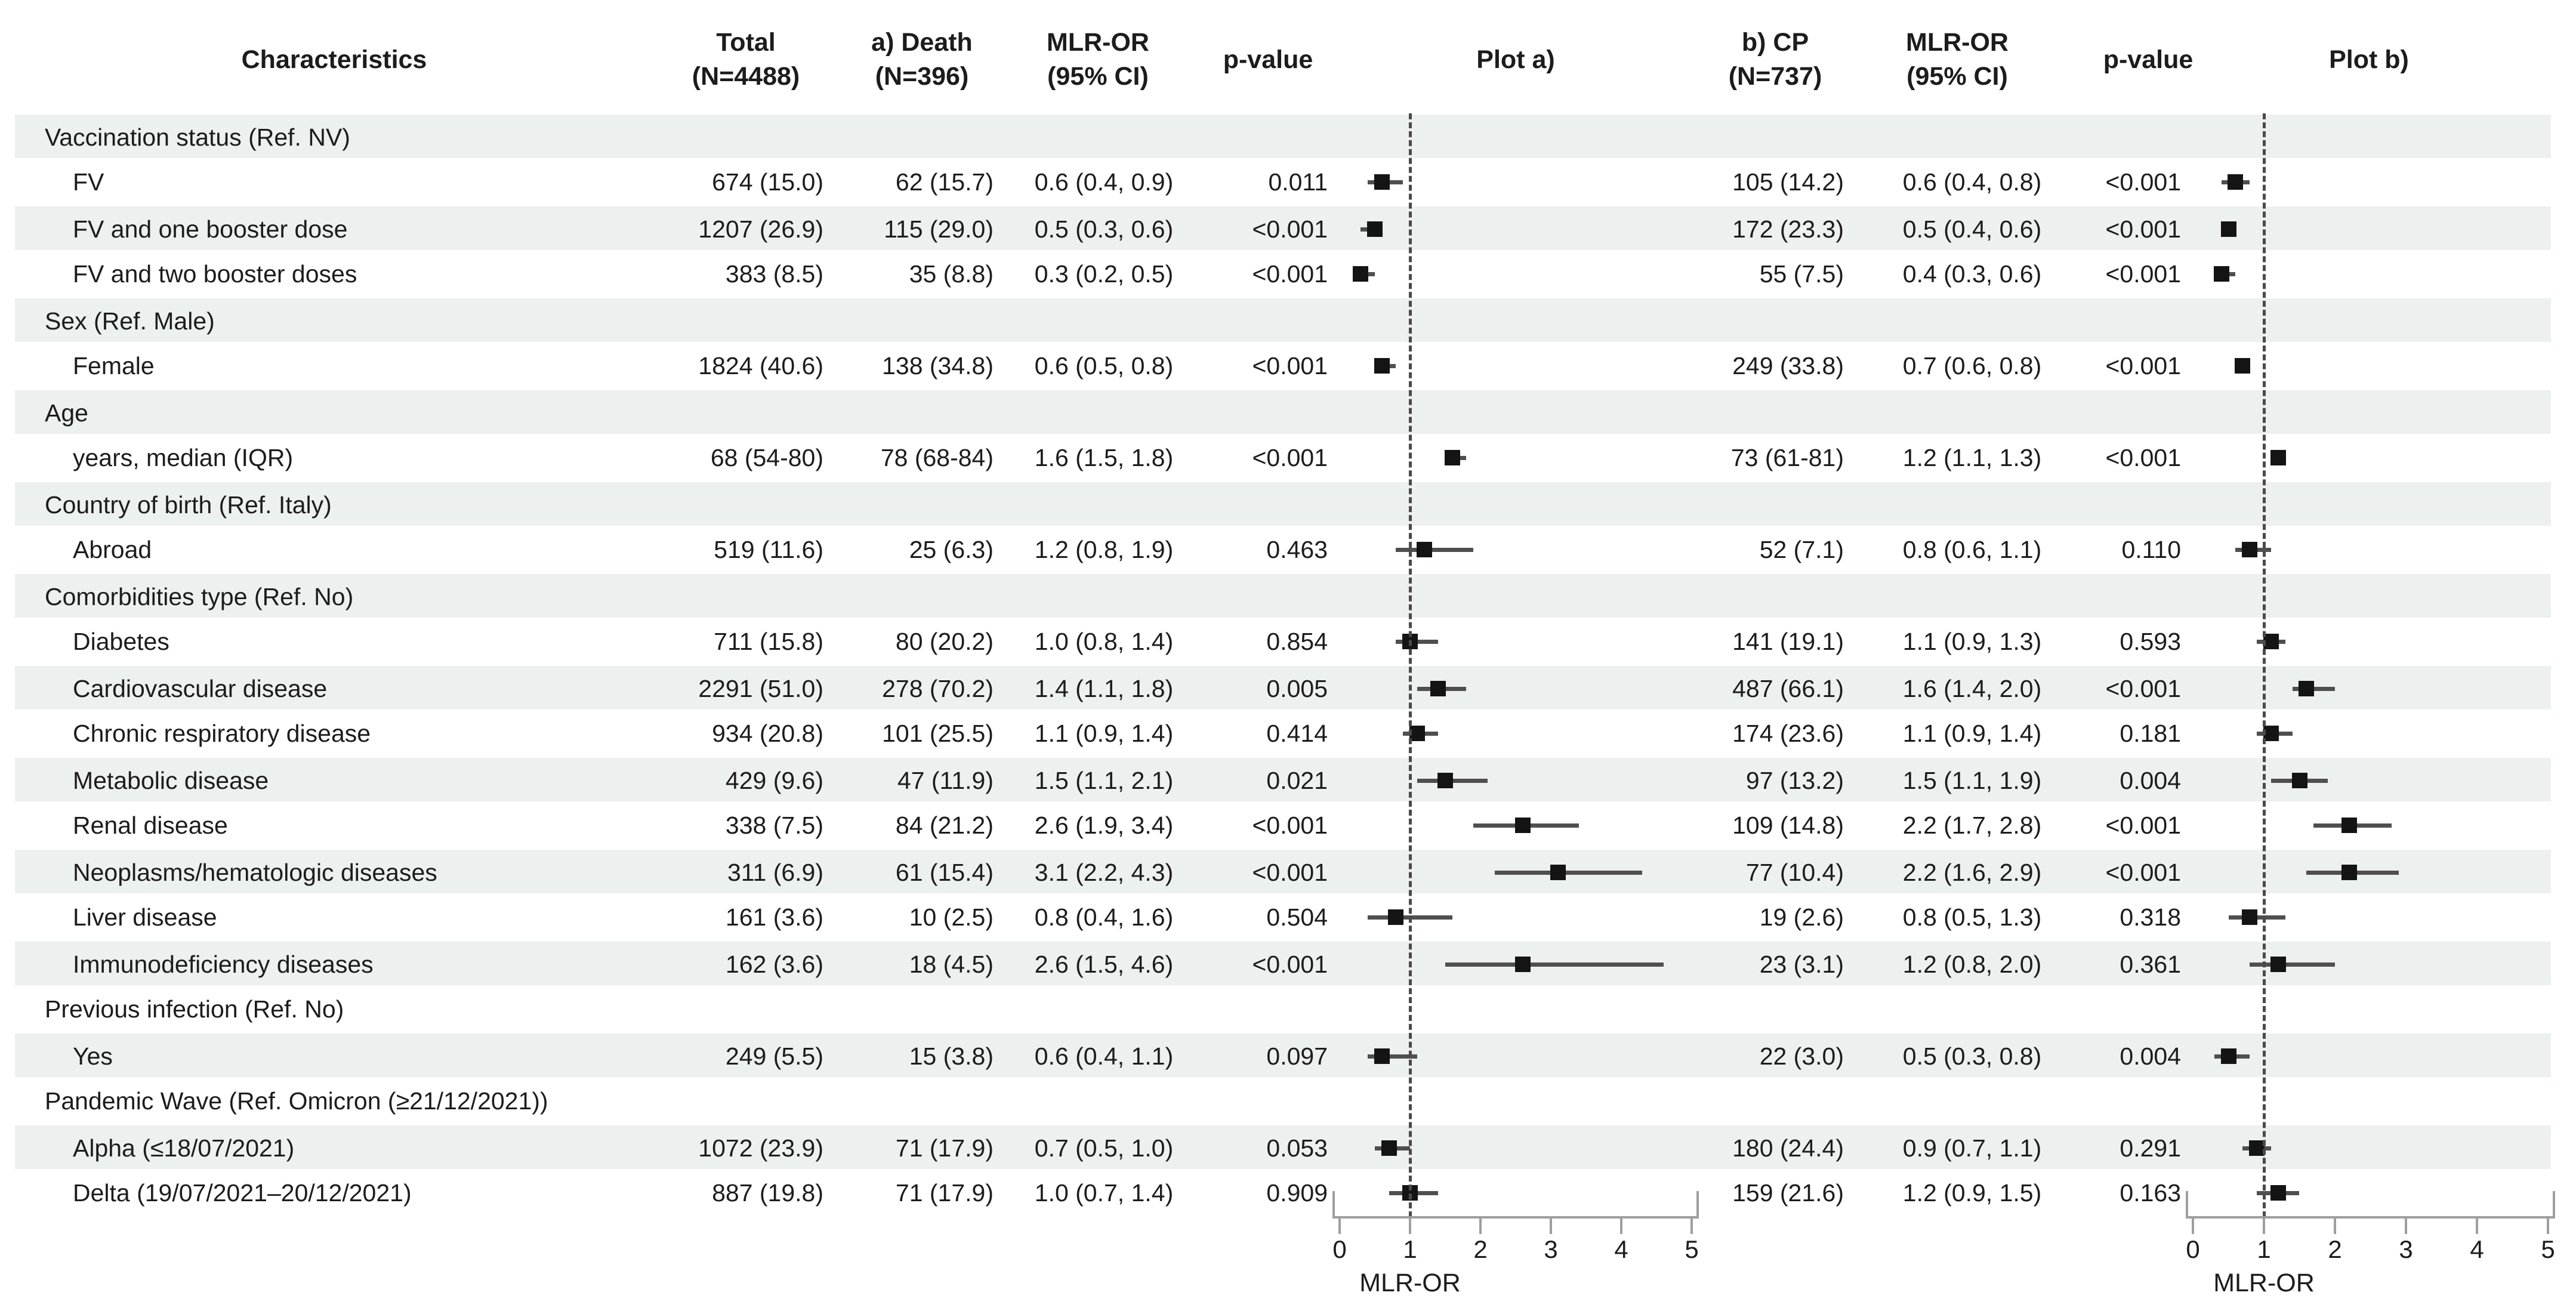 The image size is (2576, 1311). What do you see at coordinates (1104, 457) in the screenshot?
I see `mlr-or-a-cell: 1.6 (1.5, 1.8)` at bounding box center [1104, 457].